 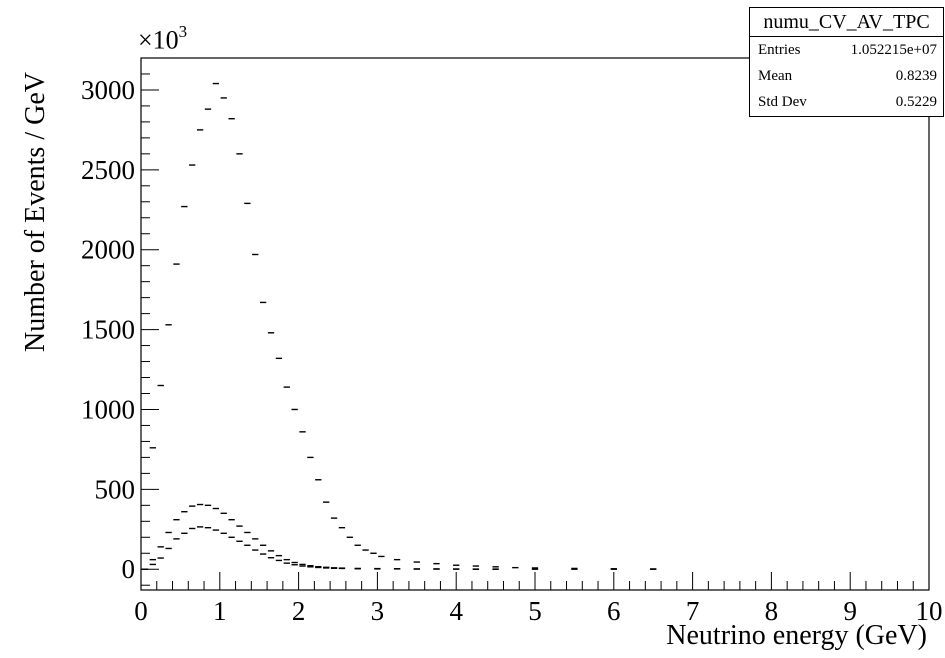 What do you see at coordinates (299, 611) in the screenshot?
I see `x-tick-label: 2` at bounding box center [299, 611].